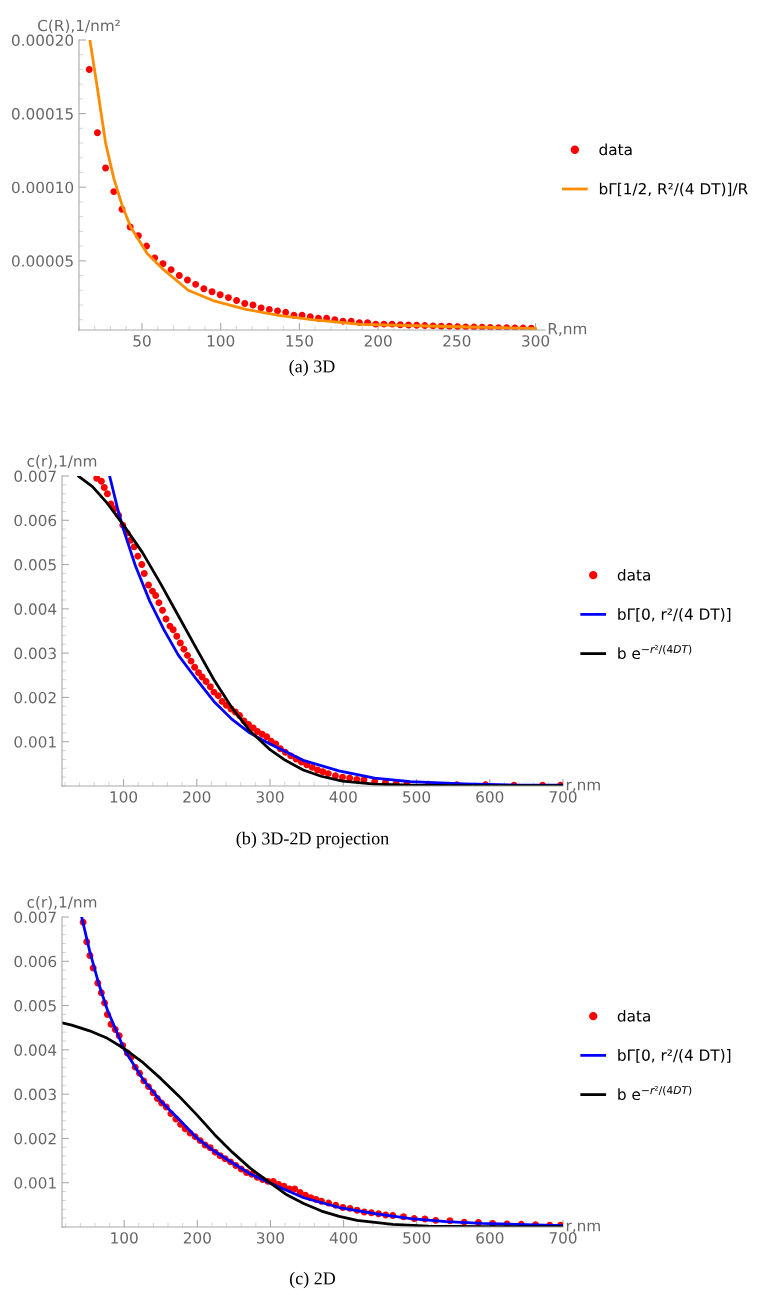 The image size is (782, 1295). What do you see at coordinates (299, 341) in the screenshot?
I see `x-tick-label: 150` at bounding box center [299, 341].